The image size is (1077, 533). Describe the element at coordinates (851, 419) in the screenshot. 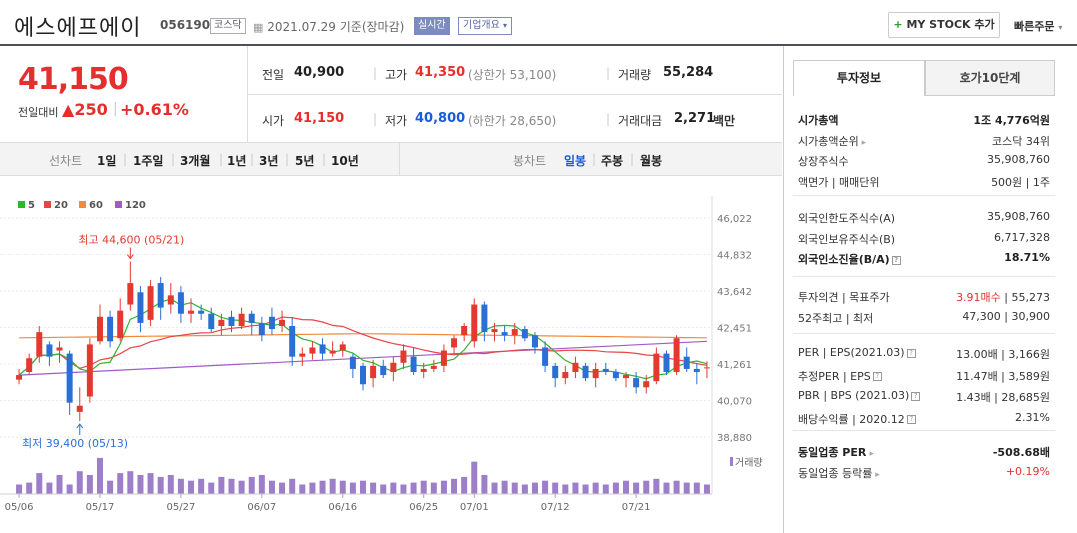

I see `info-label-text: 배당수익률 | 2020.12` at that location.